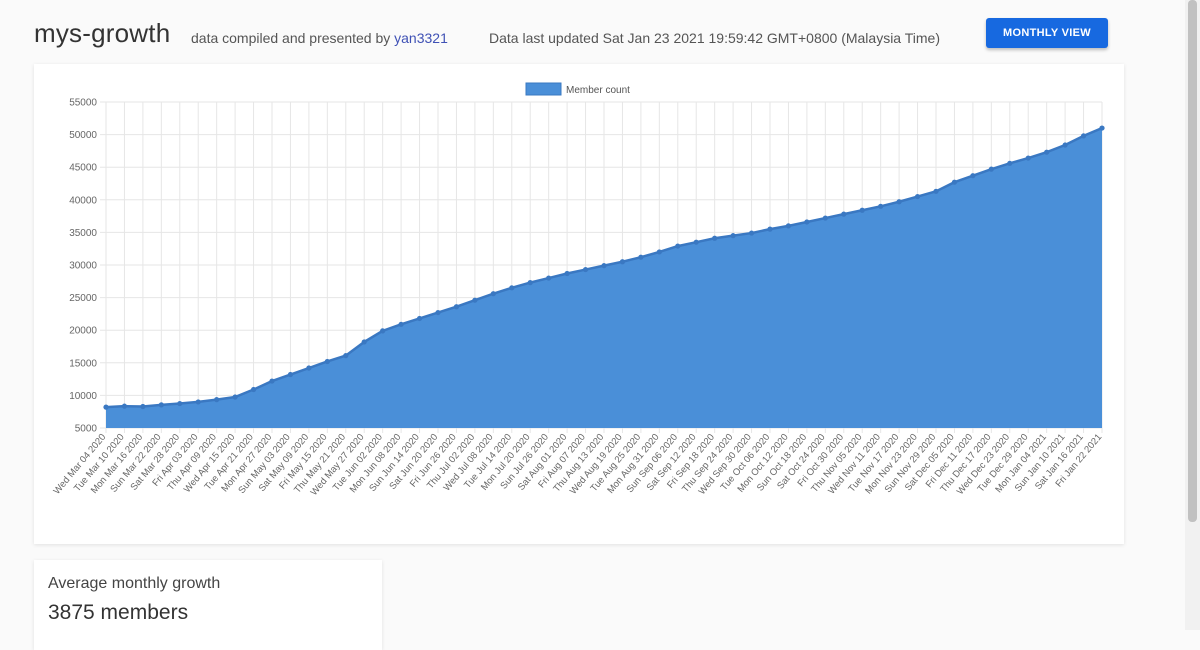 This screenshot has width=1200, height=650. Describe the element at coordinates (83, 298) in the screenshot. I see `y-tick-label: 25000` at that location.